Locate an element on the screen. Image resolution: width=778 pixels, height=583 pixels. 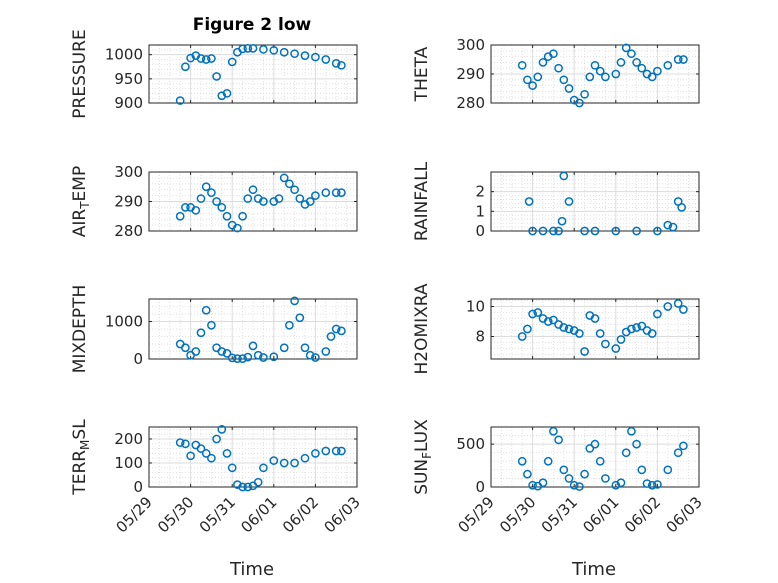
plot-area is located at coordinates (253, 74).